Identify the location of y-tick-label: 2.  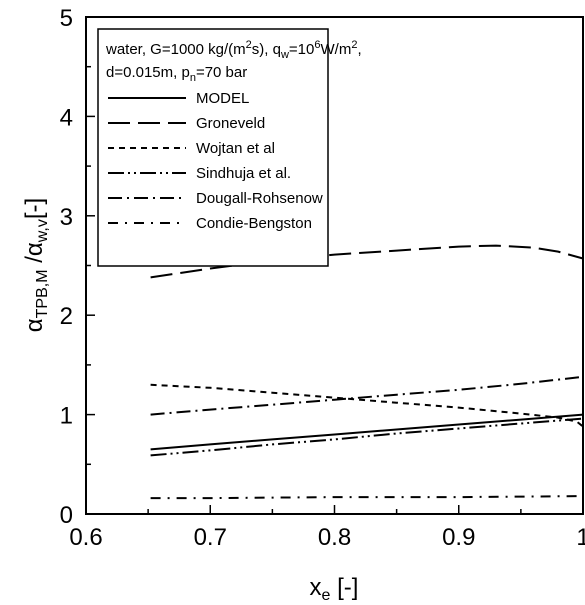
(66, 316).